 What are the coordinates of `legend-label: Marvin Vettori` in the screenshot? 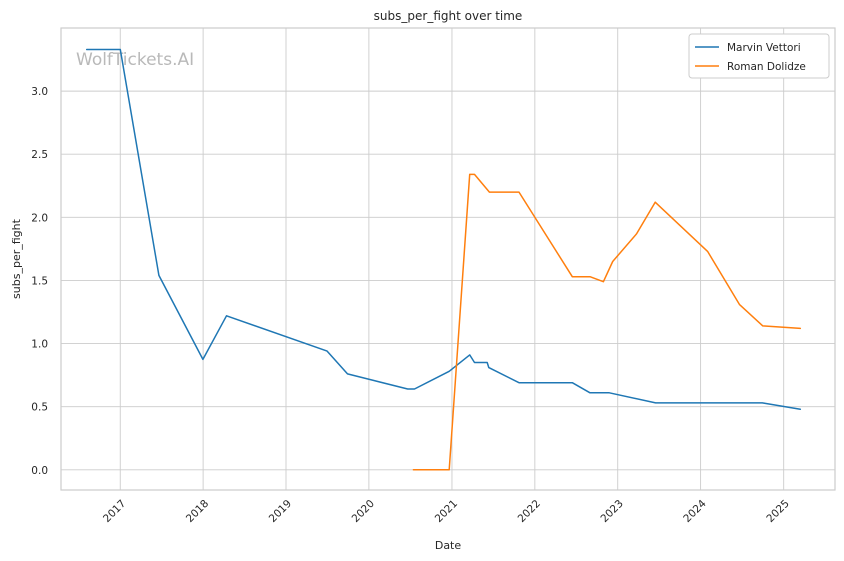 It's located at (764, 48).